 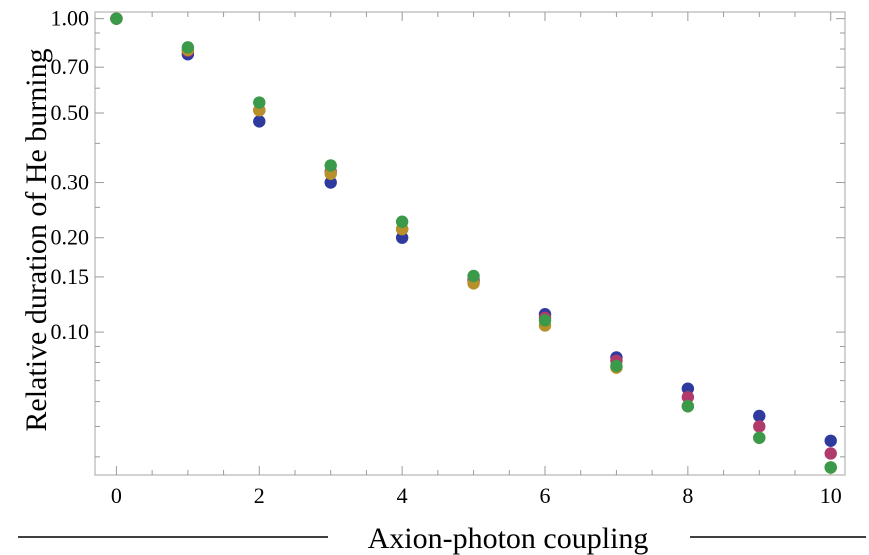 I want to click on y-tick-label: 0.20, so click(x=70, y=237).